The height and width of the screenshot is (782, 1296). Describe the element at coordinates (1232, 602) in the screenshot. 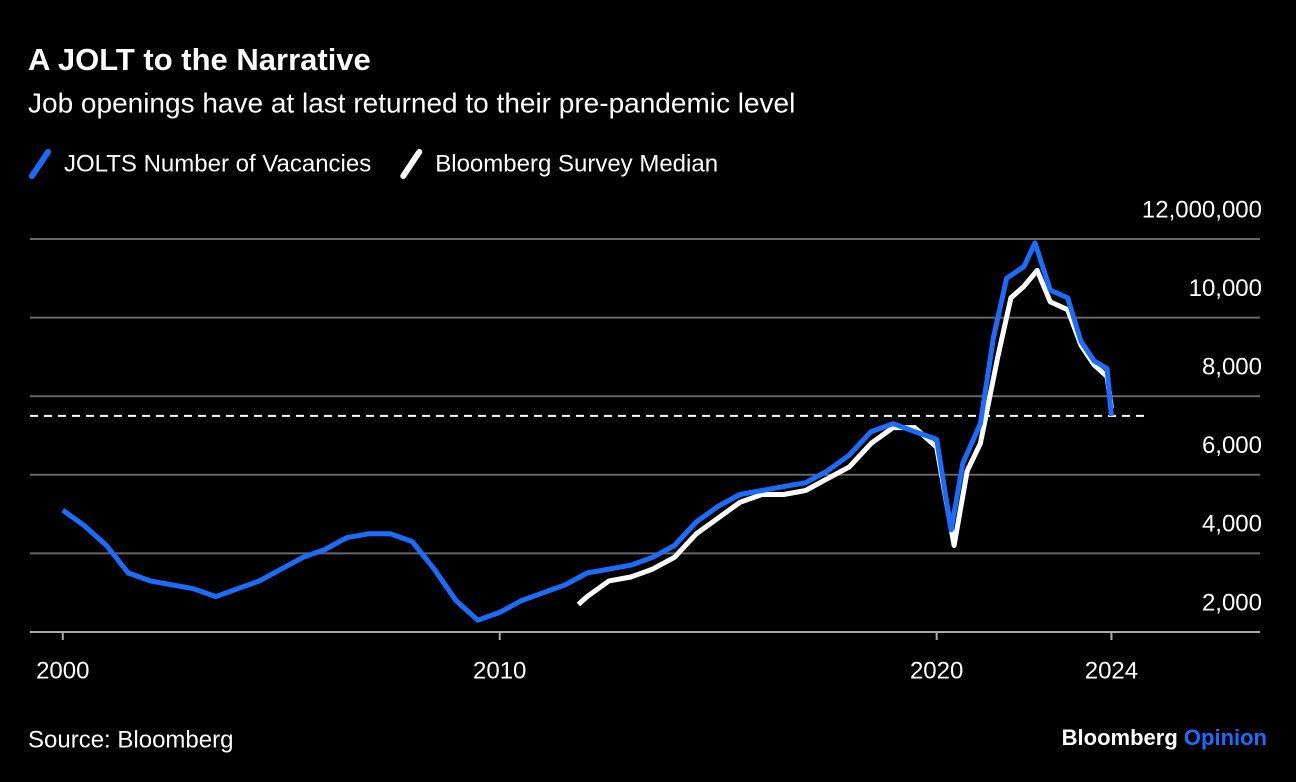

I see `y-tick-label: 2,000` at that location.